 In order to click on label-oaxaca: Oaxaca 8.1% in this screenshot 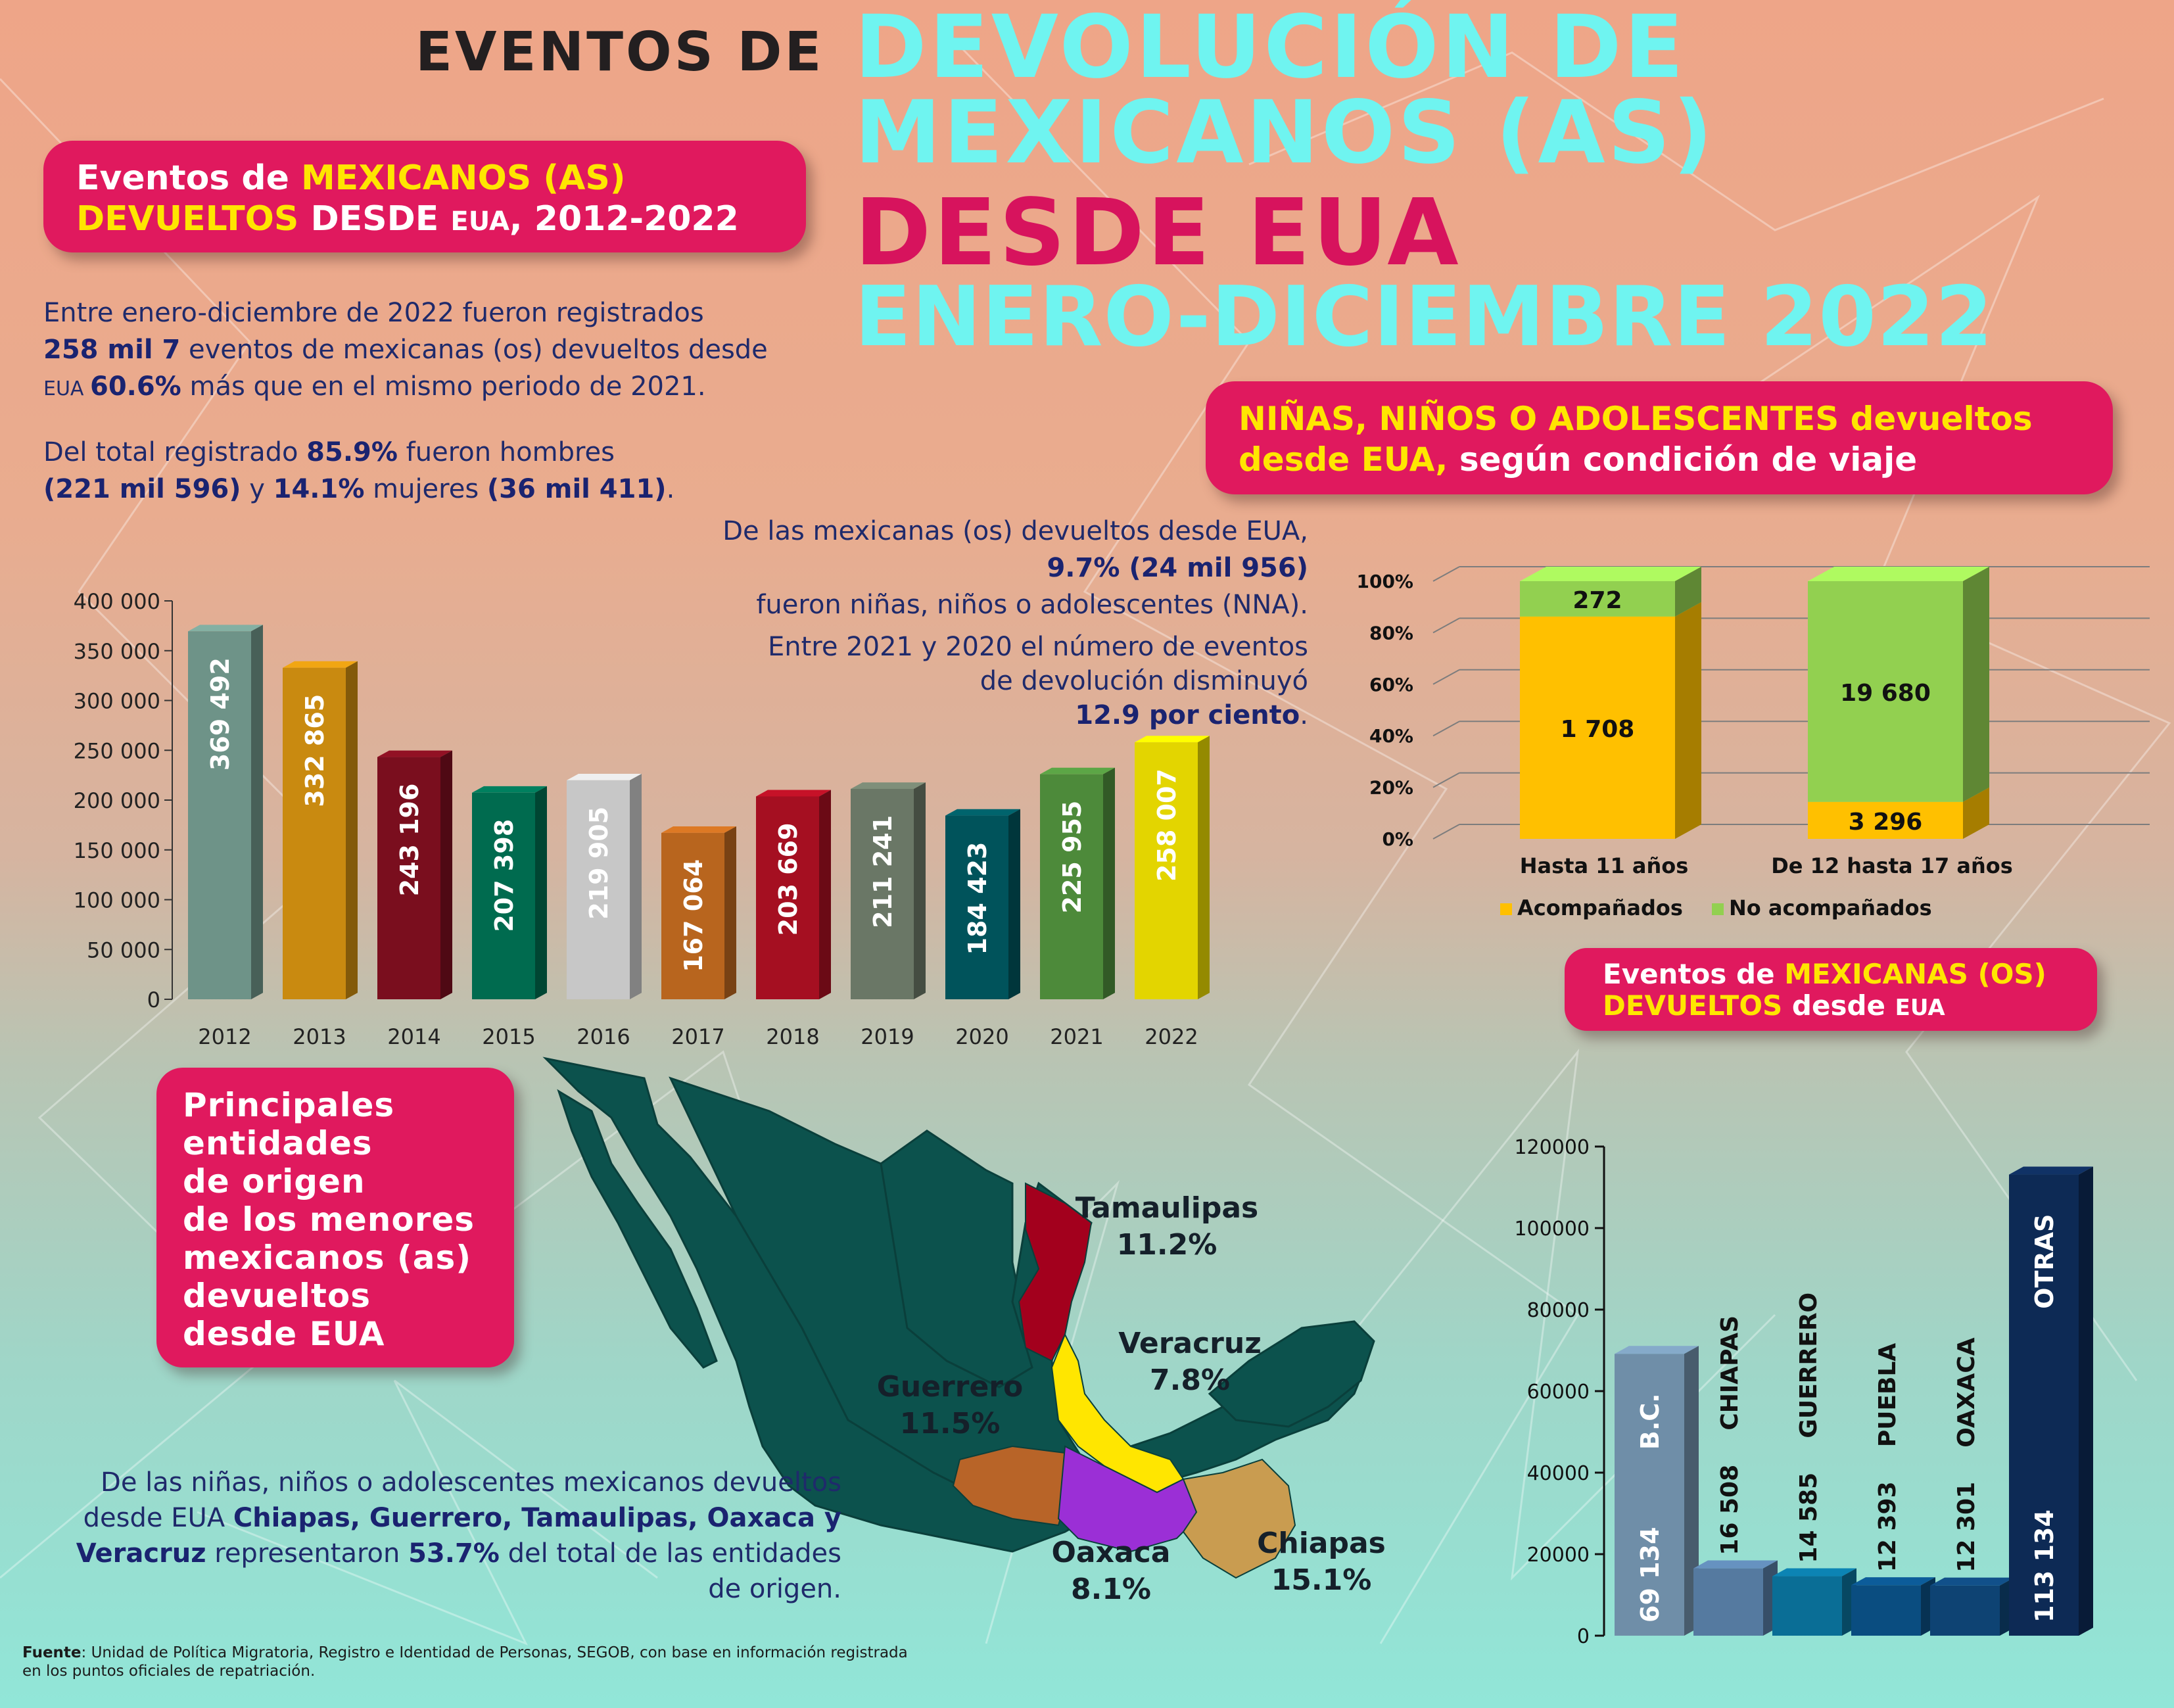, I will do `click(1111, 1571)`.